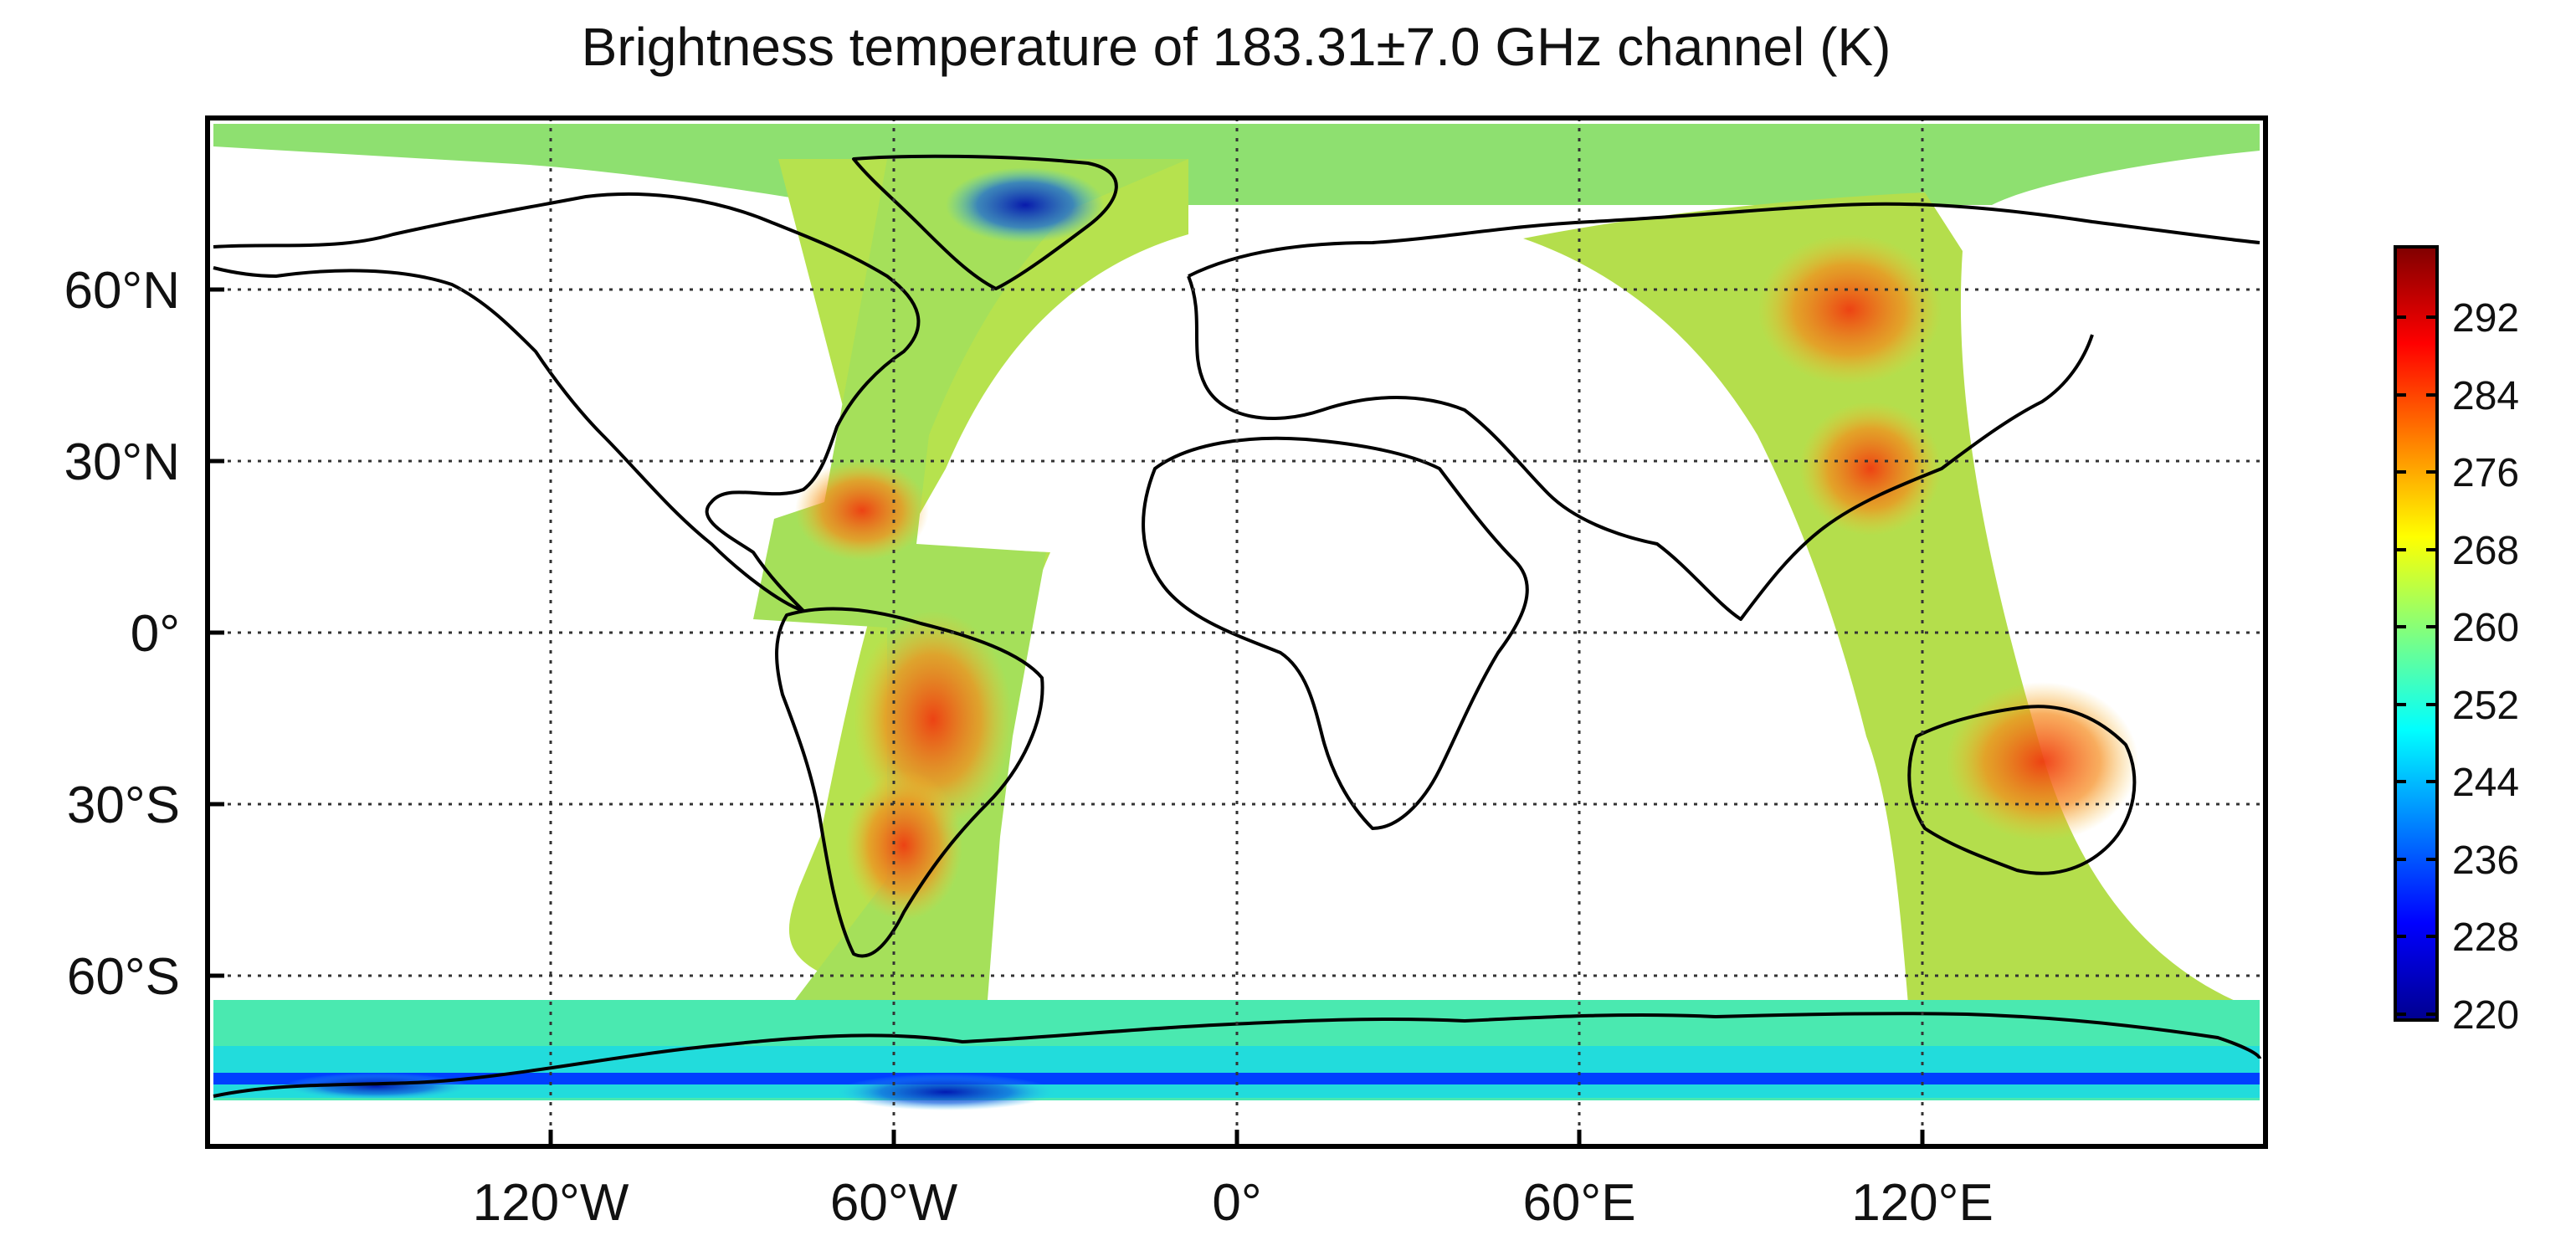 The image size is (2576, 1251). What do you see at coordinates (894, 1203) in the screenshot?
I see `lon-label-60W: 60°W` at bounding box center [894, 1203].